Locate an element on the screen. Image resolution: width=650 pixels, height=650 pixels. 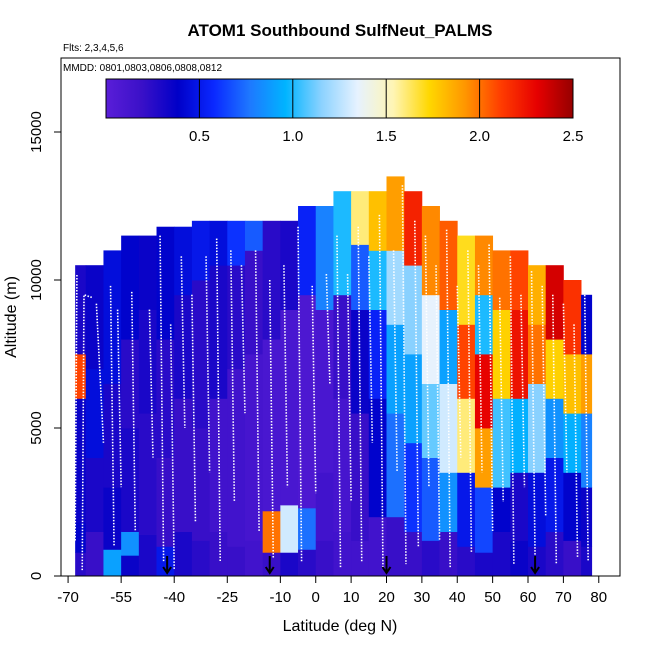
colorbar-tick-label: 2.0 is located at coordinates (479, 136).